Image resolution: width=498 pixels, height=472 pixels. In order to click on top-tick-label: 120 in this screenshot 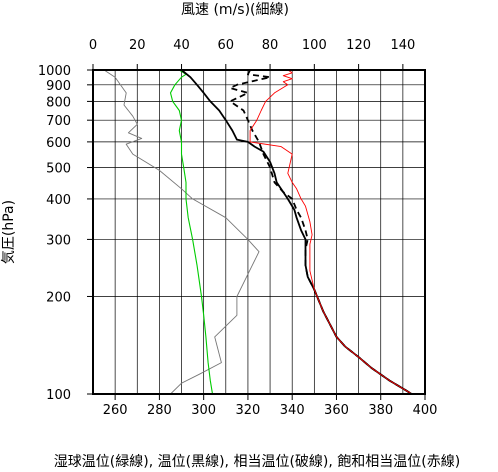, I will do `click(358, 45)`.